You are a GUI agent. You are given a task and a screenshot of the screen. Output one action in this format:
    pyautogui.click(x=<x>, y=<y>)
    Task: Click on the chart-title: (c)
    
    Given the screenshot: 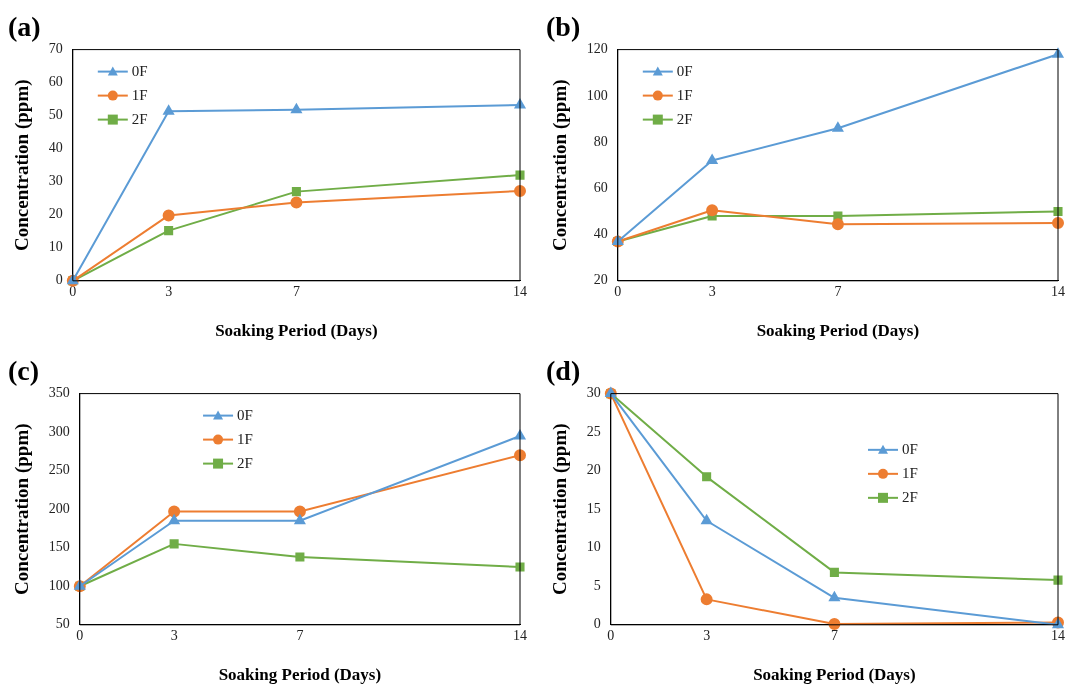 What is the action you would take?
    pyautogui.click(x=24, y=371)
    